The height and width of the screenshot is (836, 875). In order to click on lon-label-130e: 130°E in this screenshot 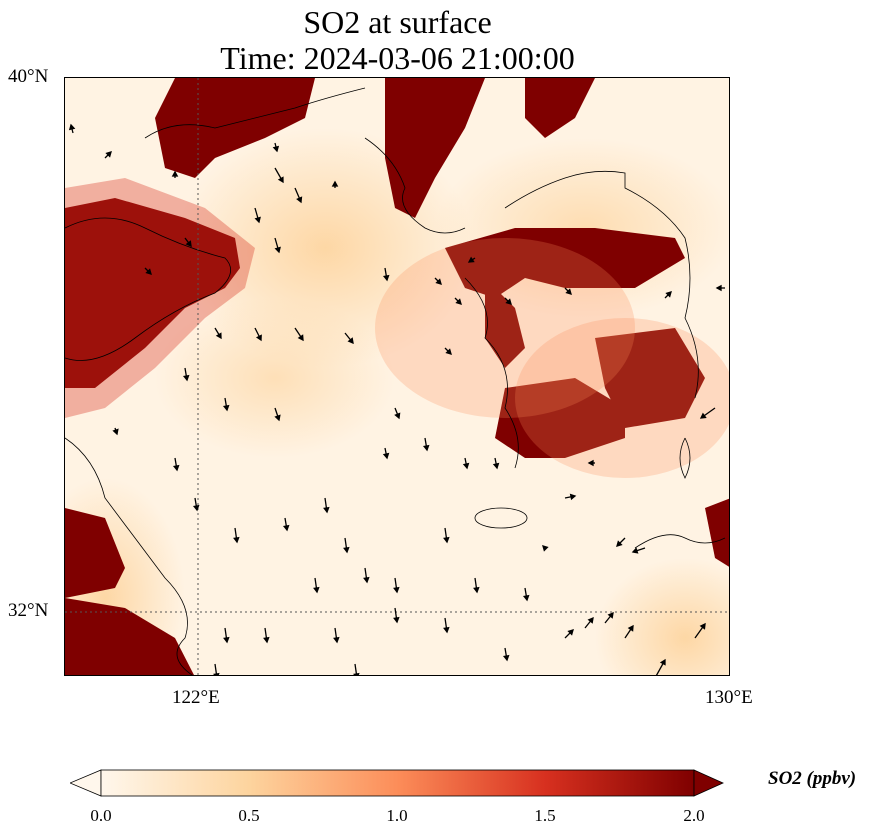, I will do `click(729, 697)`.